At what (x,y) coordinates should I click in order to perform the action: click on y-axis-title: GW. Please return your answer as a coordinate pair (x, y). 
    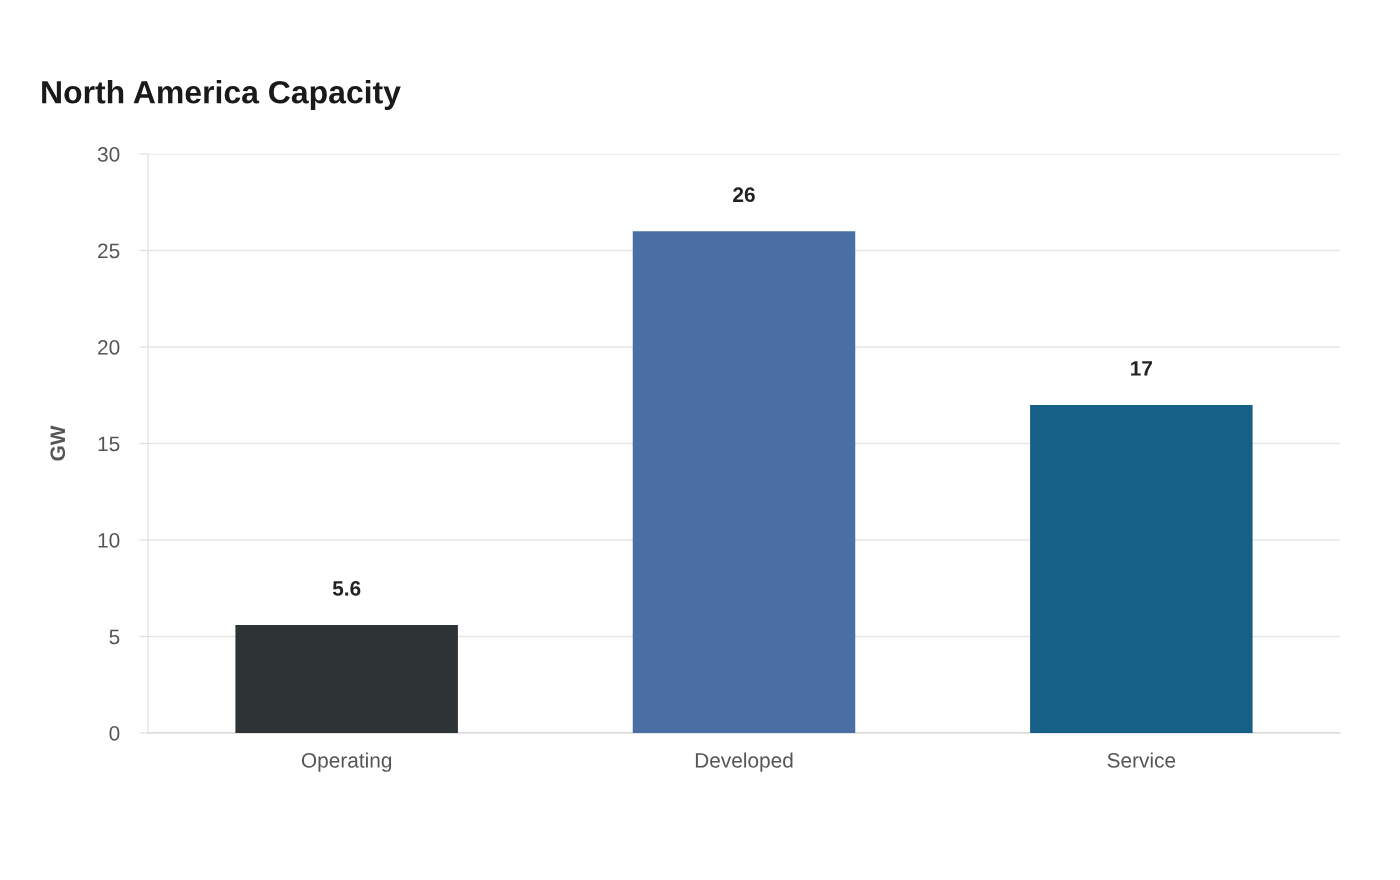
    Looking at the image, I should click on (58, 443).